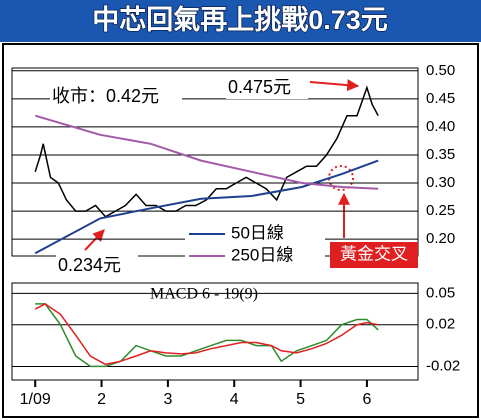 The height and width of the screenshot is (420, 481). What do you see at coordinates (440, 98) in the screenshot?
I see `y-tick-label: 0.45` at bounding box center [440, 98].